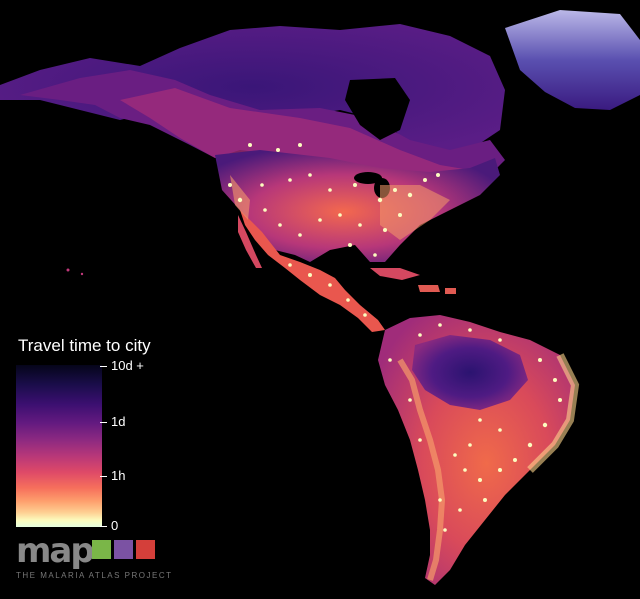  I want to click on amazon-remote-region, so click(470, 372).